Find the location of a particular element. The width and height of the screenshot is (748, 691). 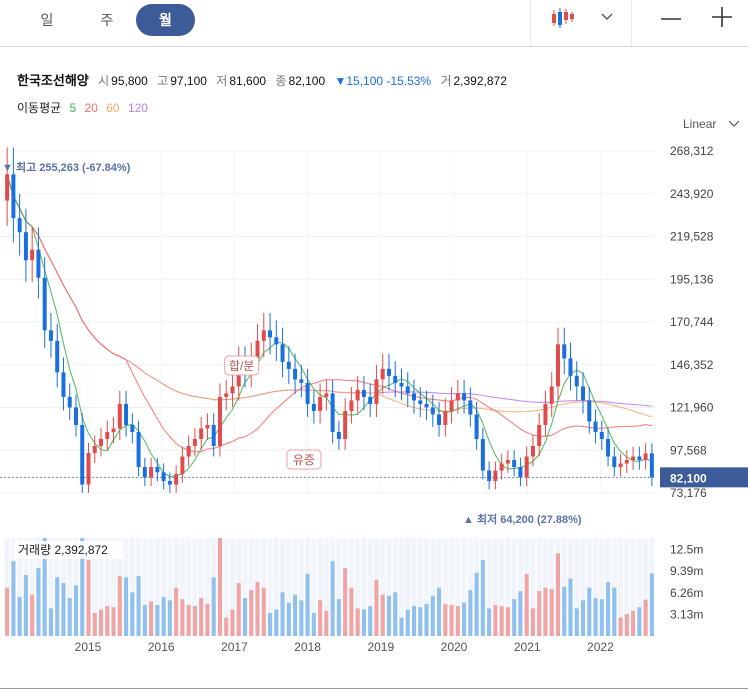

low-annotation: ▲ 최저 64,200 (27.88%) is located at coordinates (522, 519).